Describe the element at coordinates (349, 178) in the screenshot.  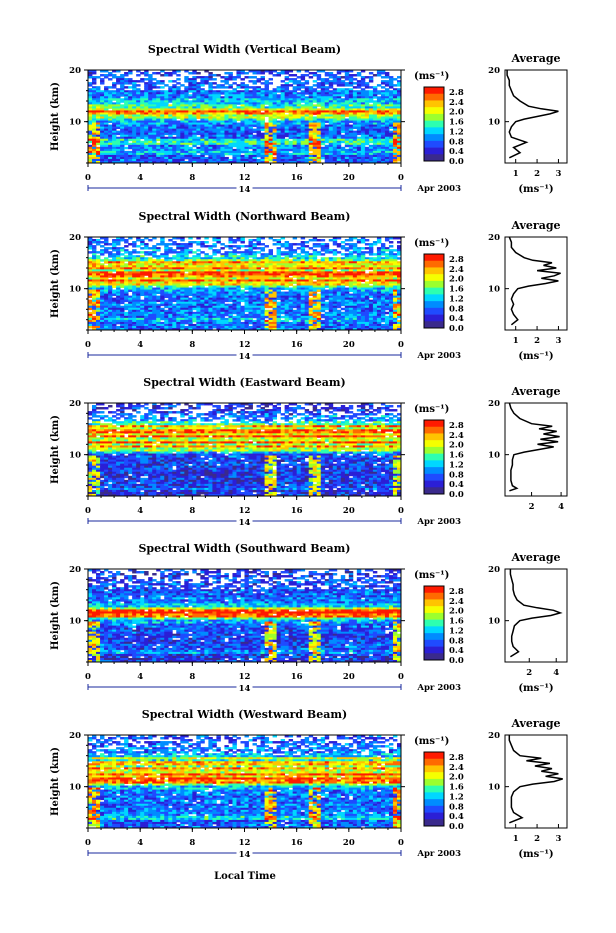
I see `x-tick-label: 20` at that location.